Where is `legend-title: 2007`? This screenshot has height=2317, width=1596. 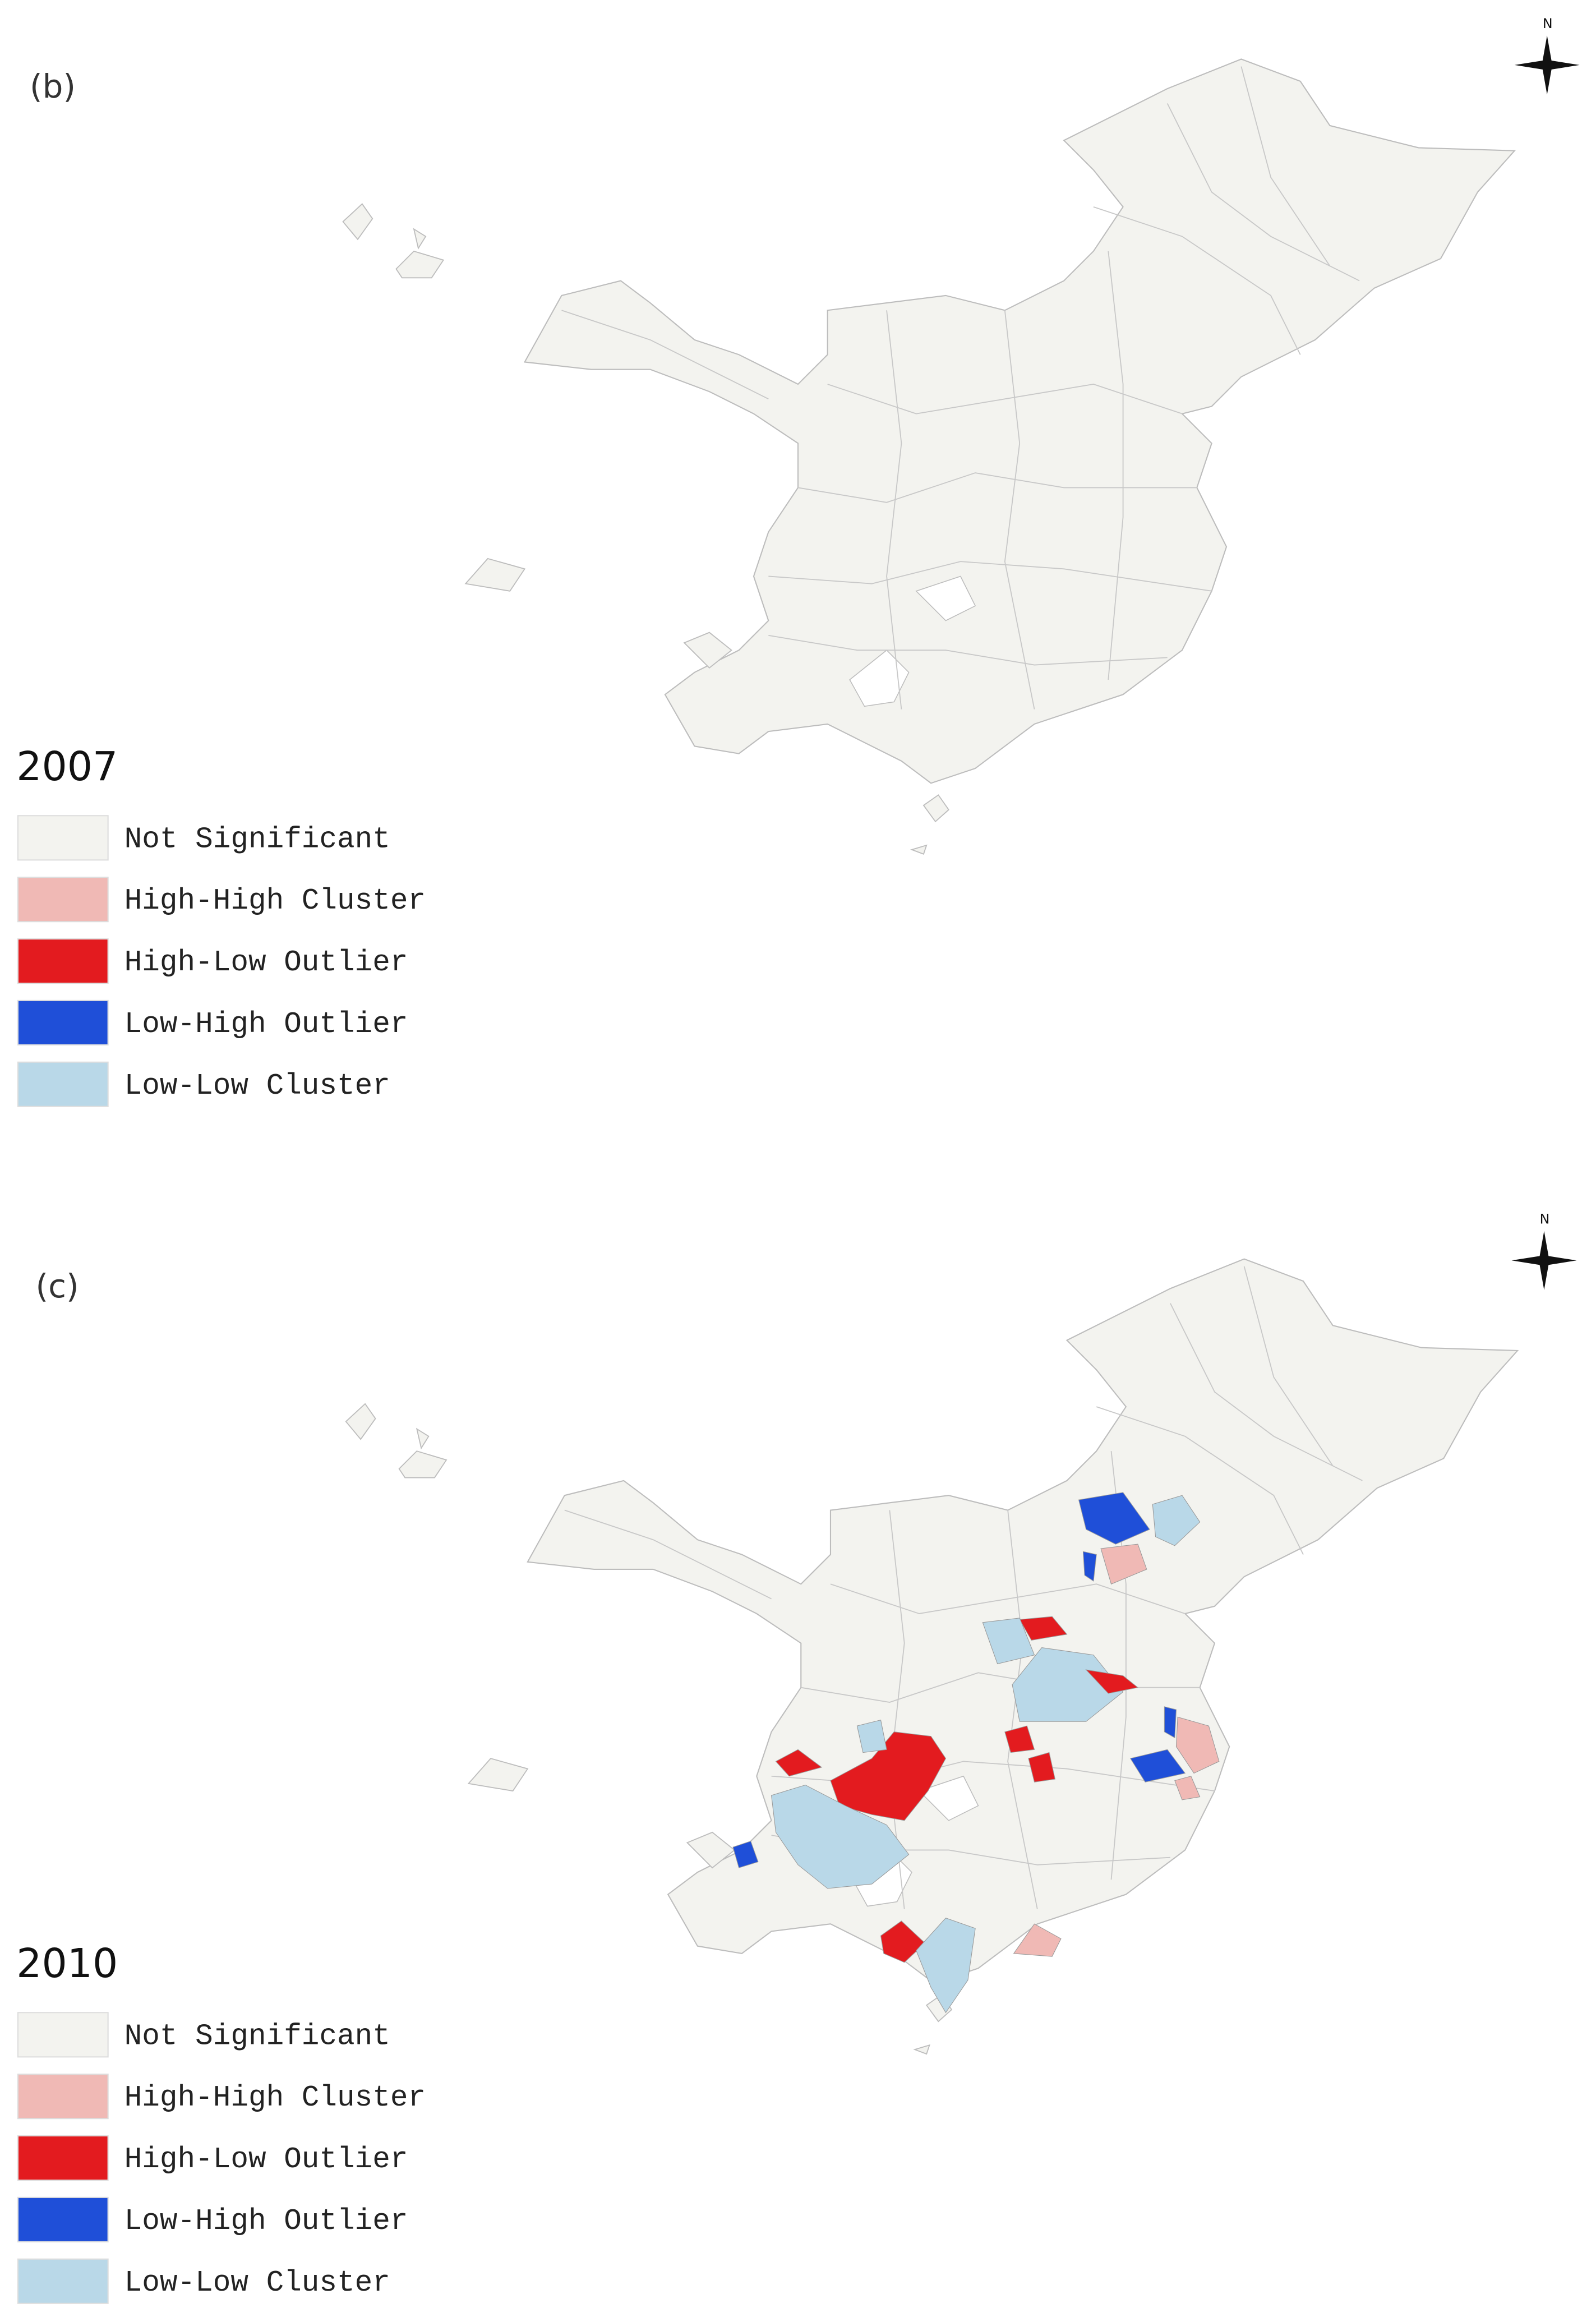
legend-title: 2007 is located at coordinates (67, 766).